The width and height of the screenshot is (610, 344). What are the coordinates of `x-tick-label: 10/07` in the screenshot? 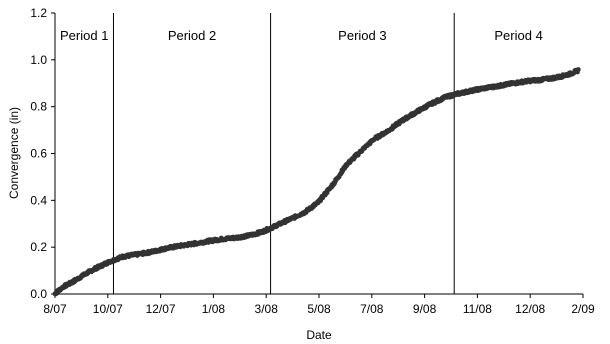 It's located at (108, 309).